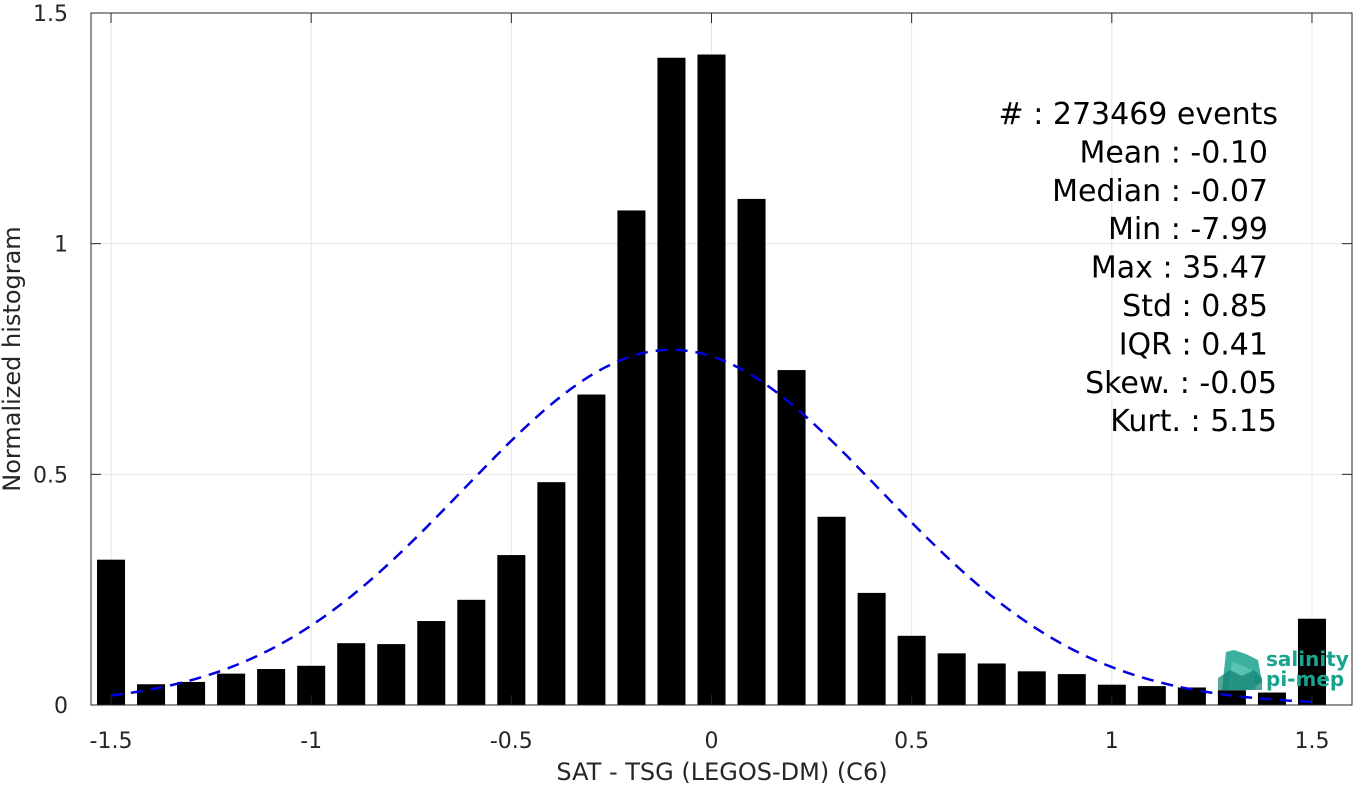  I want to click on logo-text-pi-mep: pi-mep, so click(1305, 679).